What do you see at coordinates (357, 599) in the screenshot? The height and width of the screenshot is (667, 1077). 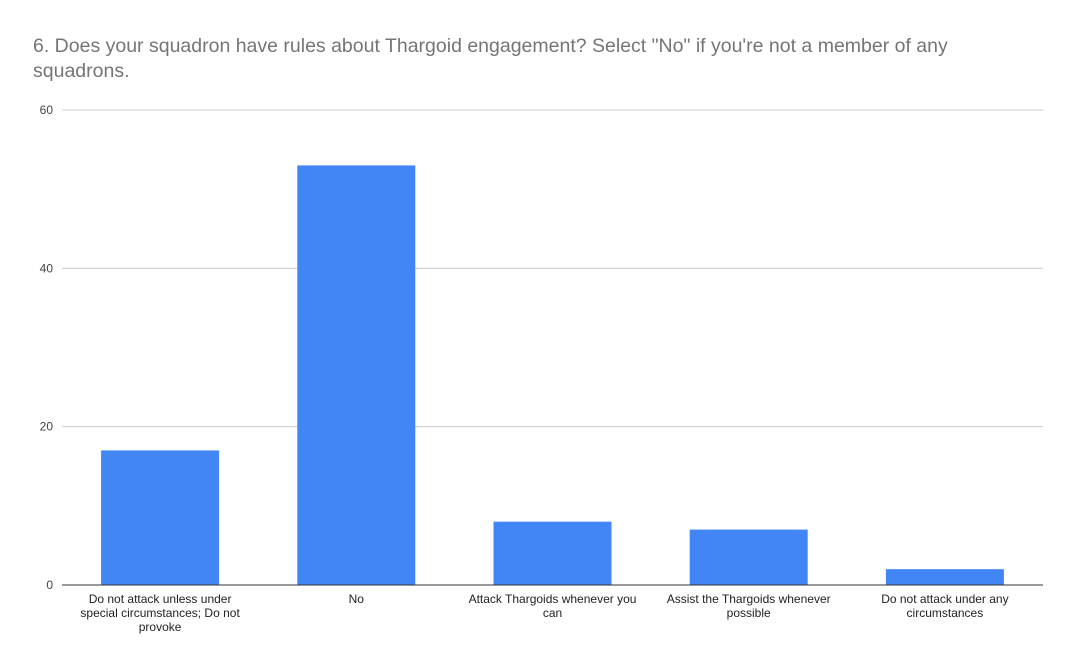 I see `x-category-label: No` at bounding box center [357, 599].